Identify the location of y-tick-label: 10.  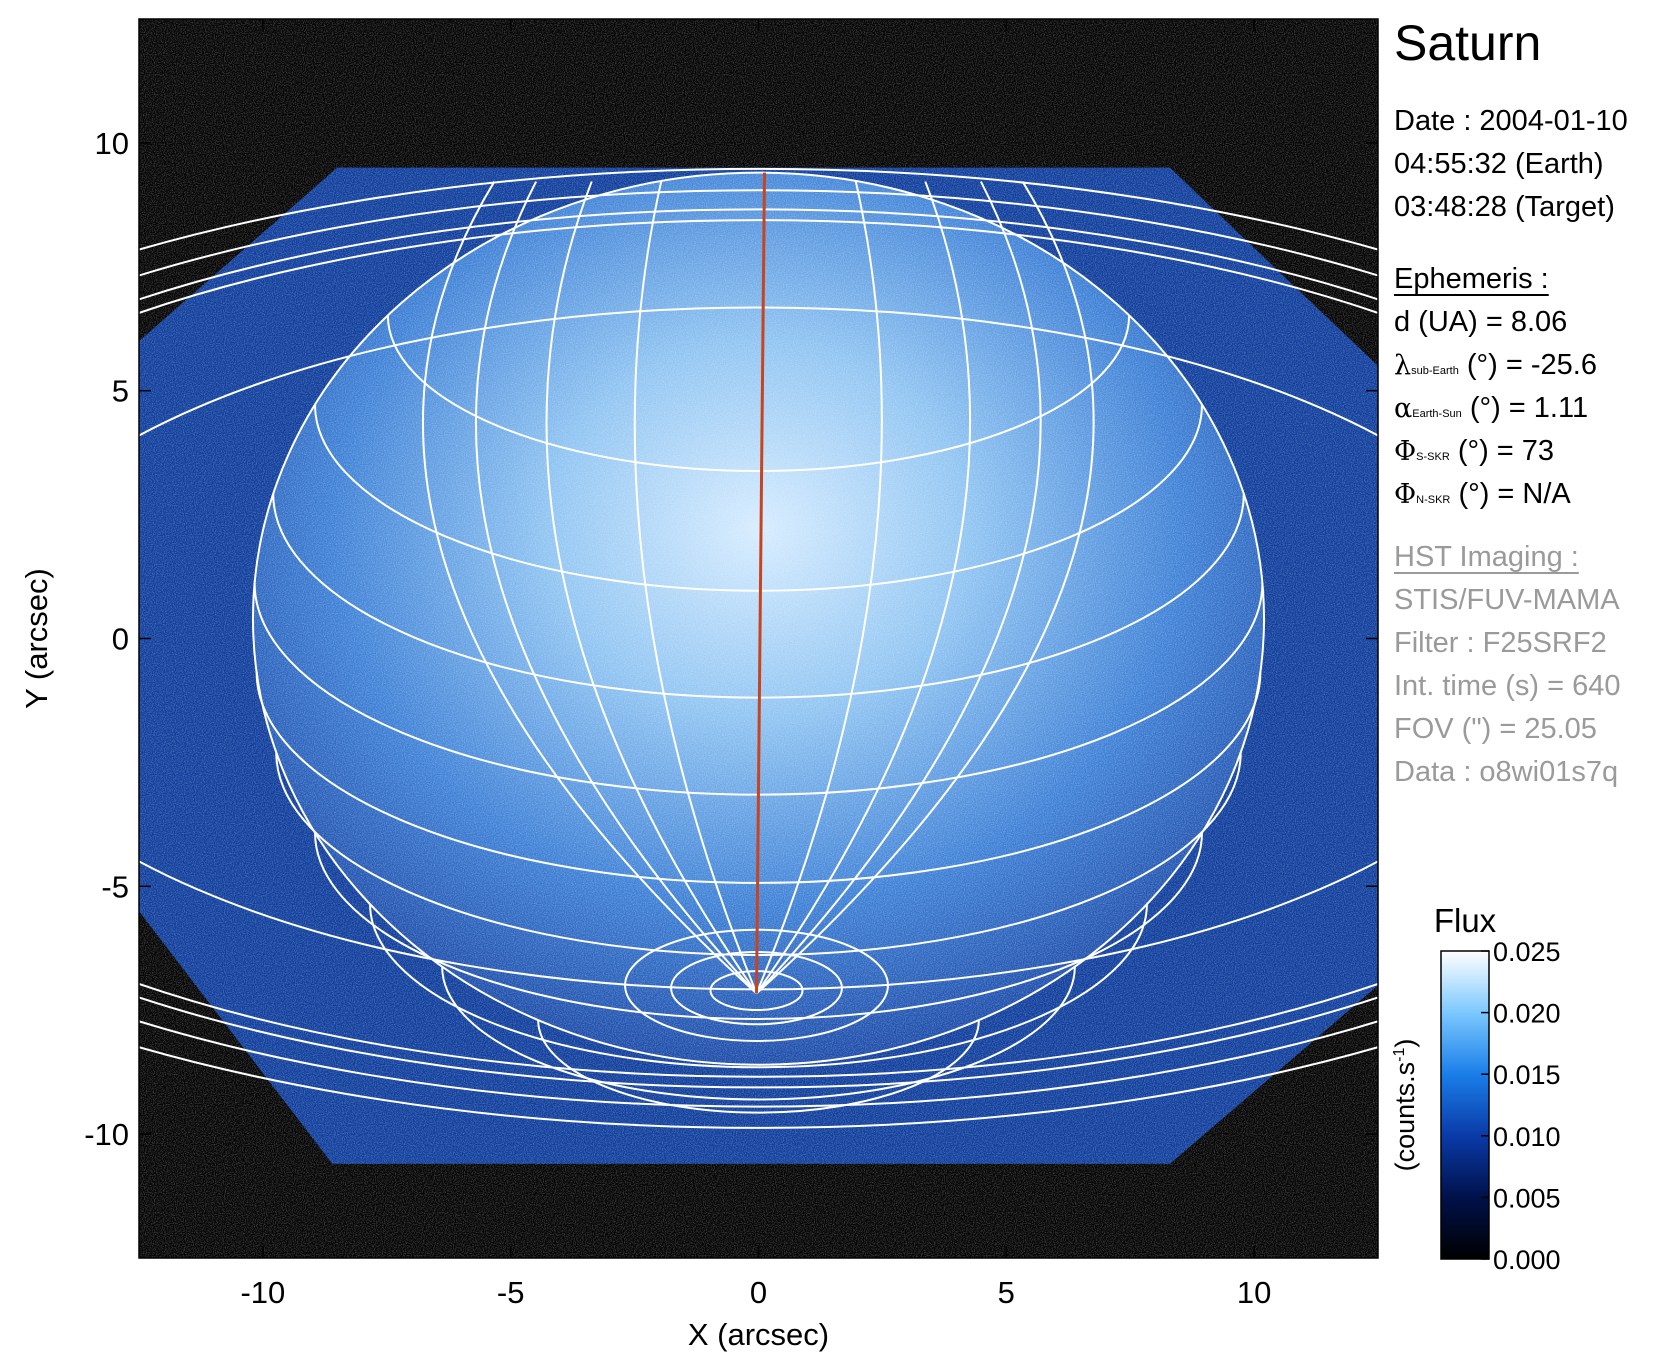
(112, 143).